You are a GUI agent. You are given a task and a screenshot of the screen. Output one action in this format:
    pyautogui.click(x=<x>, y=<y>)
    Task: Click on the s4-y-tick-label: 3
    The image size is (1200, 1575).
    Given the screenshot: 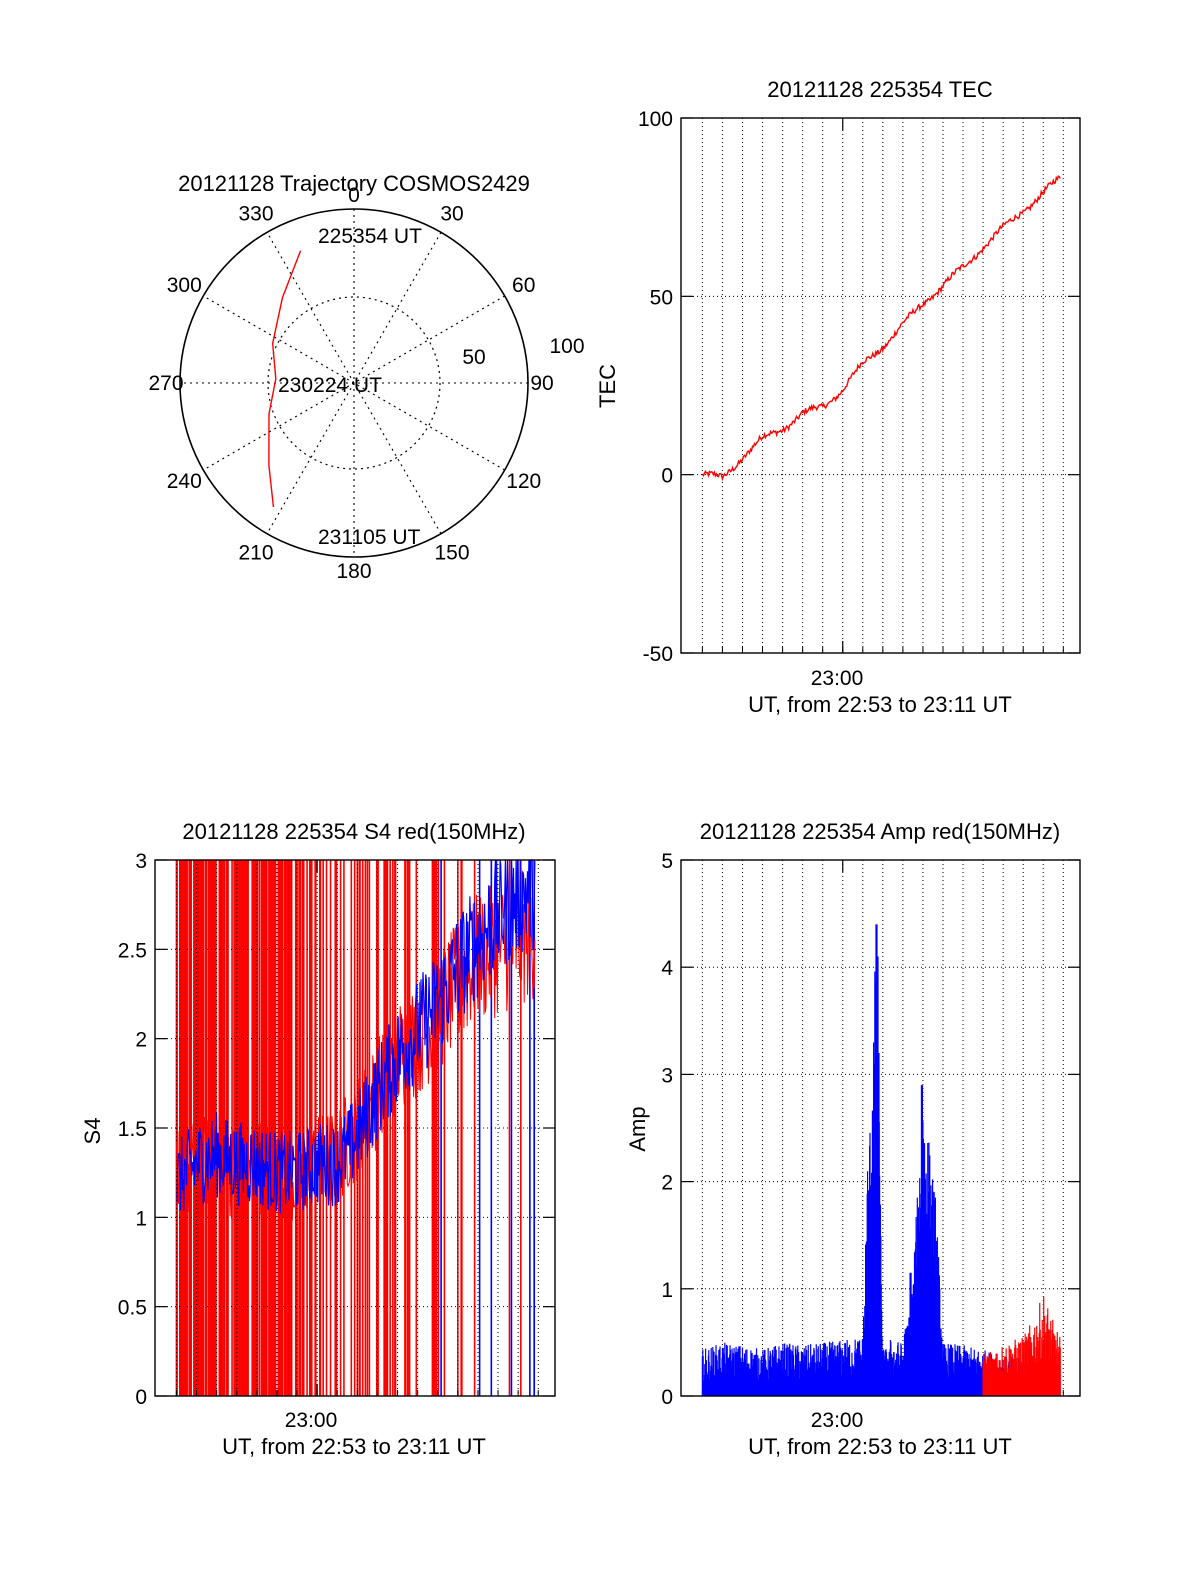 What is the action you would take?
    pyautogui.click(x=141, y=861)
    